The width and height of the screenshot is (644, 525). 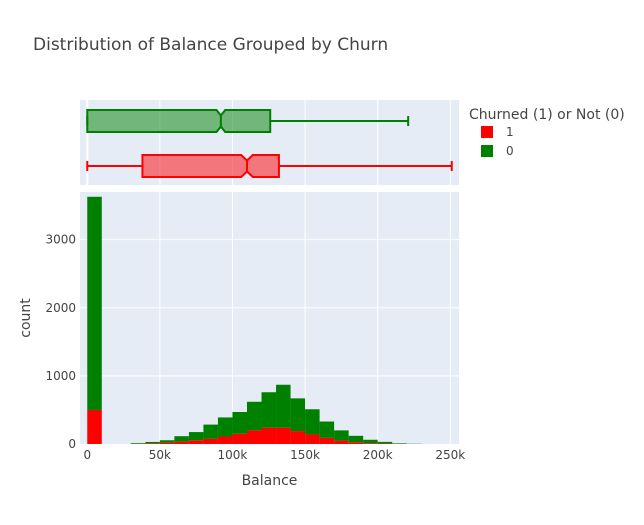 What do you see at coordinates (378, 455) in the screenshot?
I see `x-tick-label: 200k` at bounding box center [378, 455].